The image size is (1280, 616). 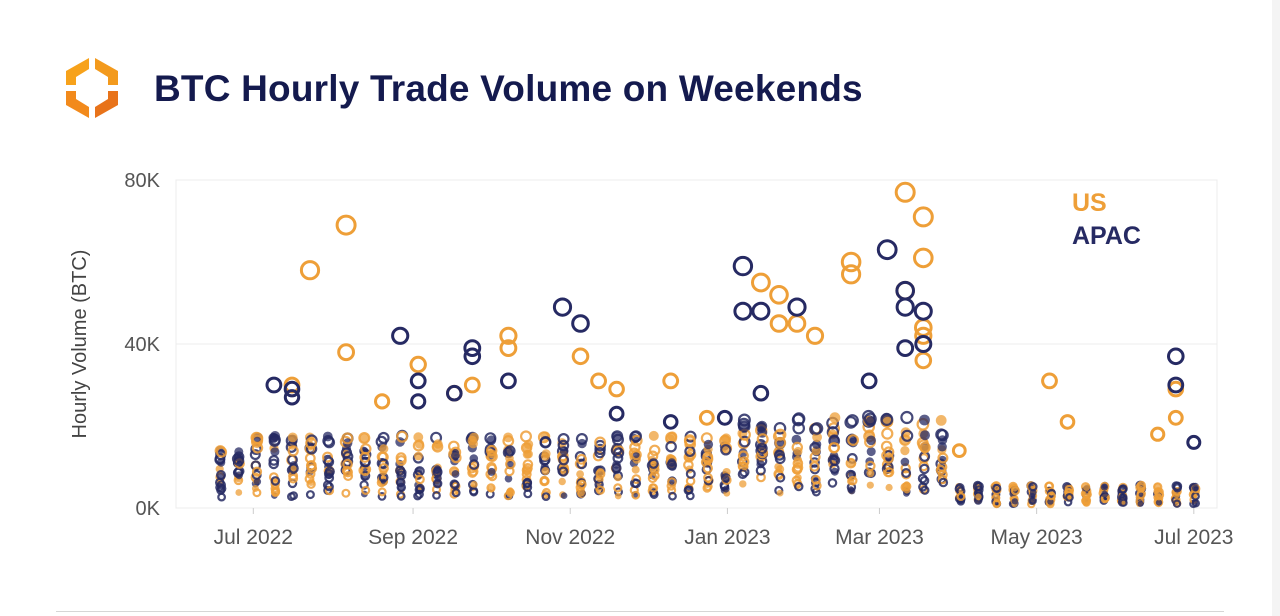 What do you see at coordinates (148, 509) in the screenshot?
I see `y-tick-label: 0K` at bounding box center [148, 509].